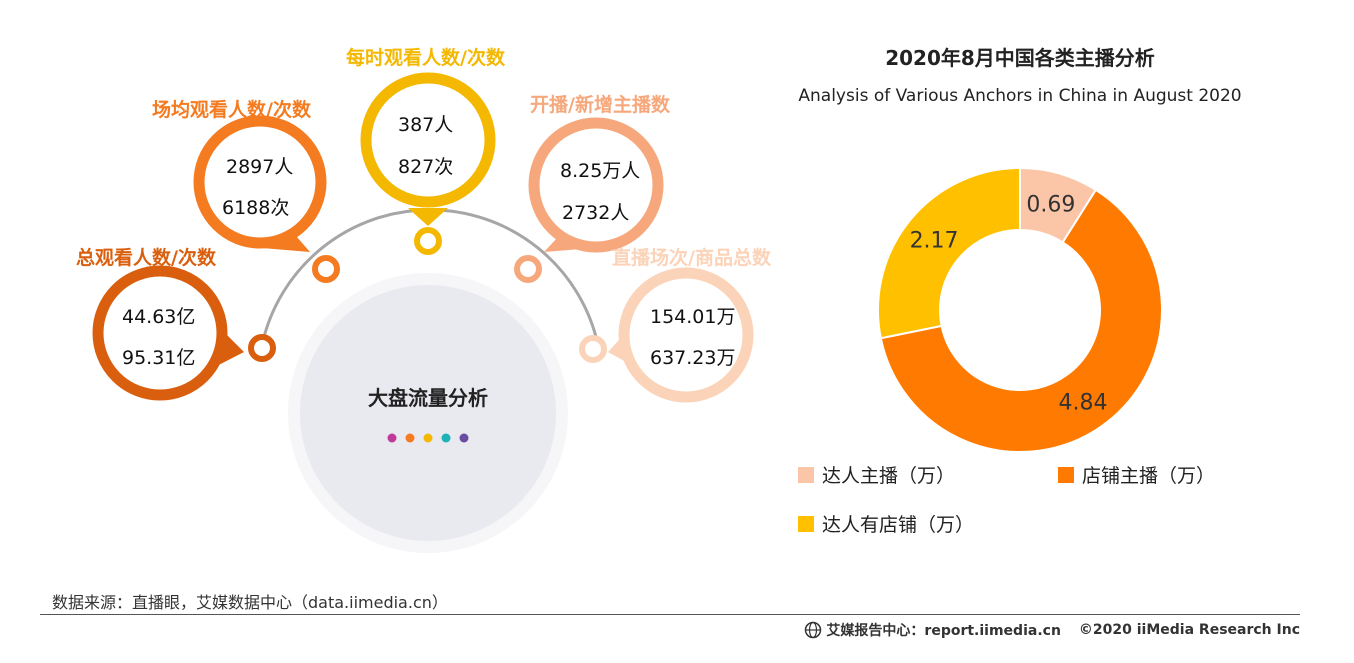 The height and width of the screenshot is (663, 1354). I want to click on slice-data-label: 4.84, so click(1083, 402).